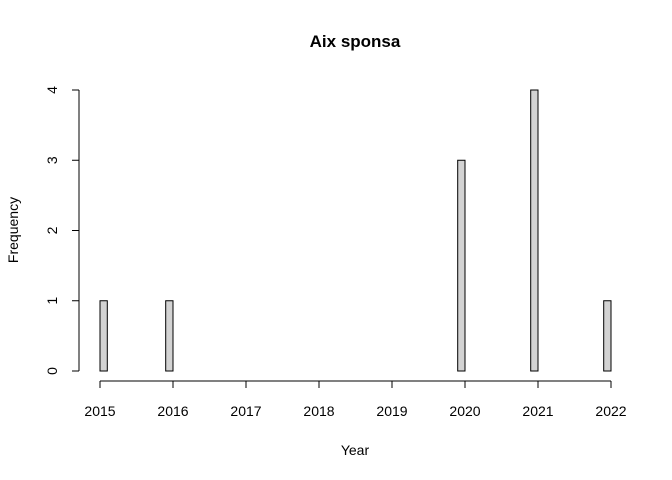 The height and width of the screenshot is (480, 672). What do you see at coordinates (13, 230) in the screenshot?
I see `y-axis-label: Frequency` at bounding box center [13, 230].